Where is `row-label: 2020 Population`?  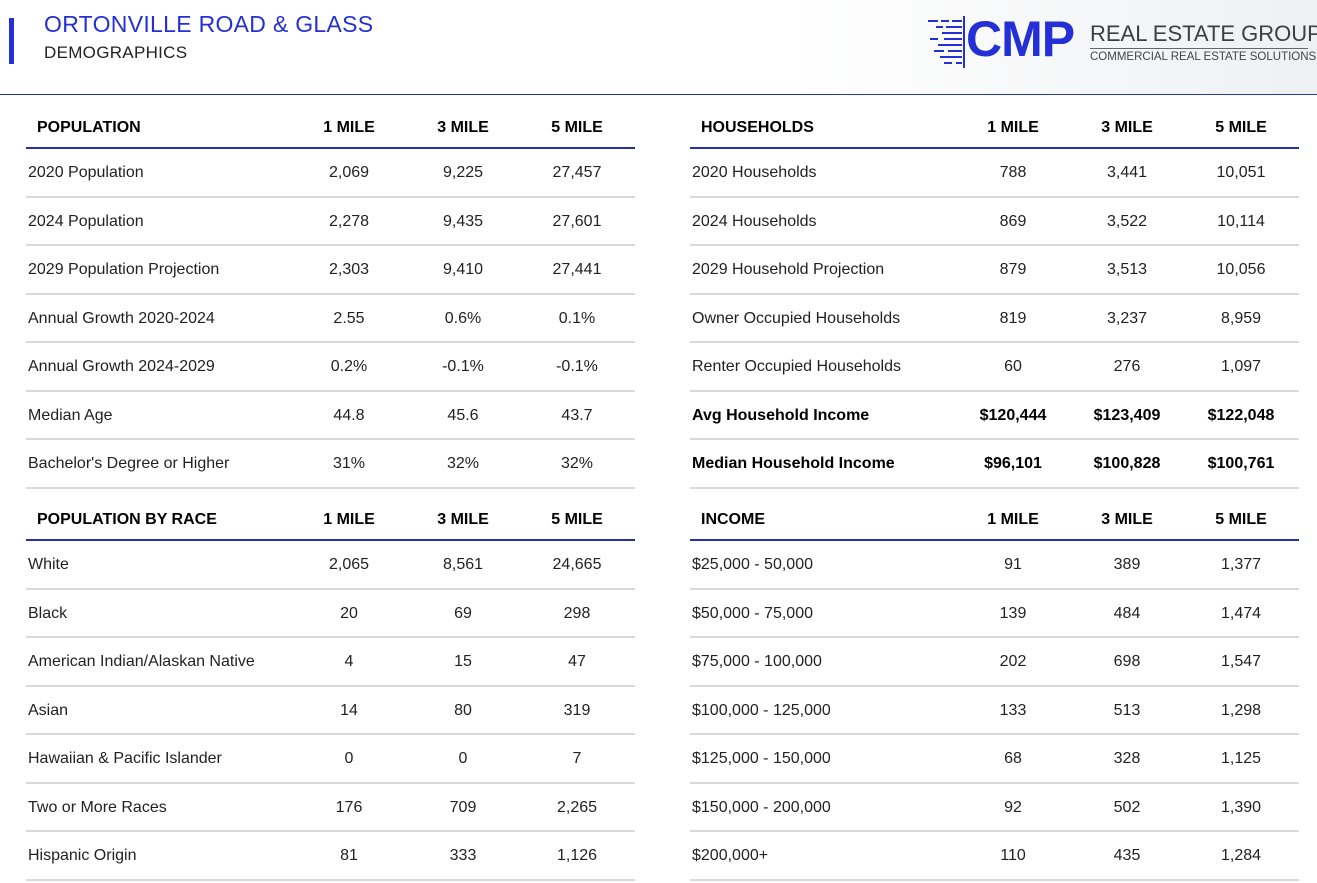 row-label: 2020 Population is located at coordinates (86, 172).